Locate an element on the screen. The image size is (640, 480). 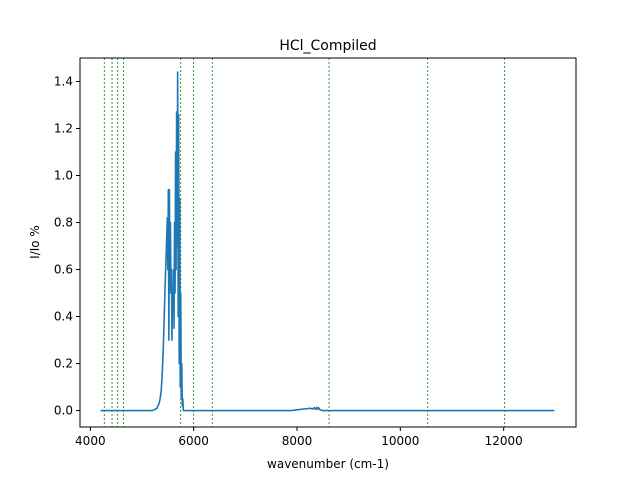
y-tick-label-1: 0.2 is located at coordinates (63, 364).